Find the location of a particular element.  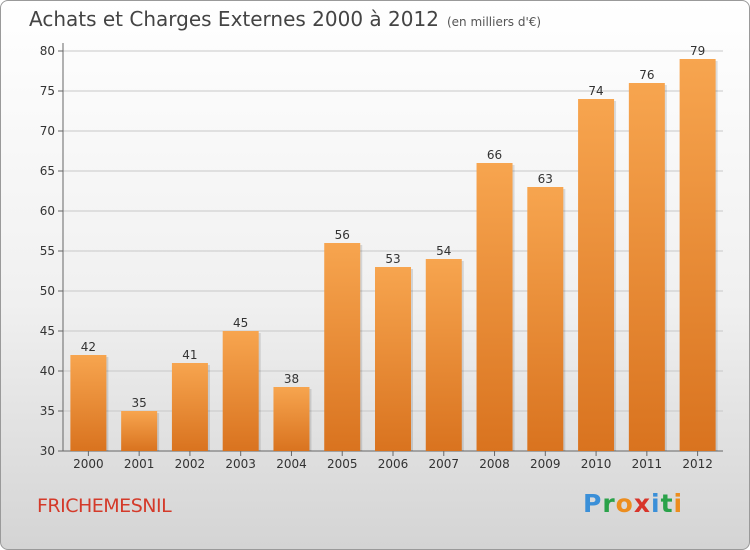

x-tick-label-2002: 2002 is located at coordinates (190, 464).